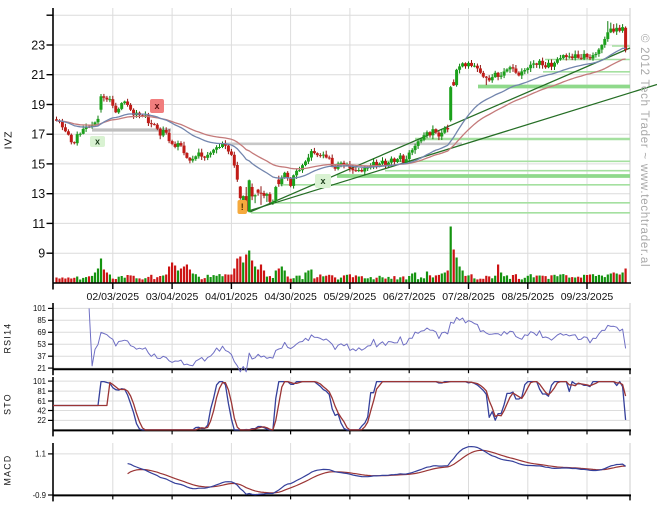  Describe the element at coordinates (41, 332) in the screenshot. I see `svg-text: 69` at that location.